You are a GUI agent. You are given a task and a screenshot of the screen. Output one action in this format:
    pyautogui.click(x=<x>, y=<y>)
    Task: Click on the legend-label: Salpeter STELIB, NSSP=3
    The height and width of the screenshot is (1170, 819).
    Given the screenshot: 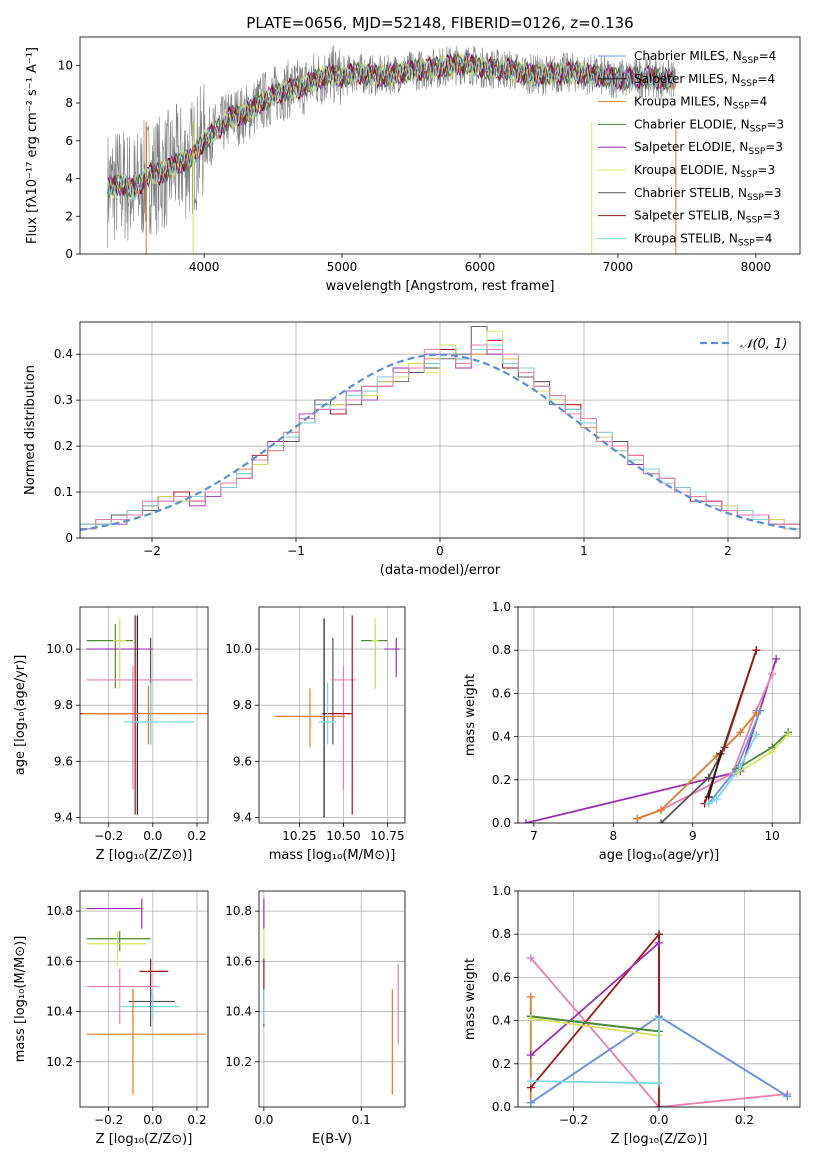 What is the action you would take?
    pyautogui.click(x=707, y=217)
    